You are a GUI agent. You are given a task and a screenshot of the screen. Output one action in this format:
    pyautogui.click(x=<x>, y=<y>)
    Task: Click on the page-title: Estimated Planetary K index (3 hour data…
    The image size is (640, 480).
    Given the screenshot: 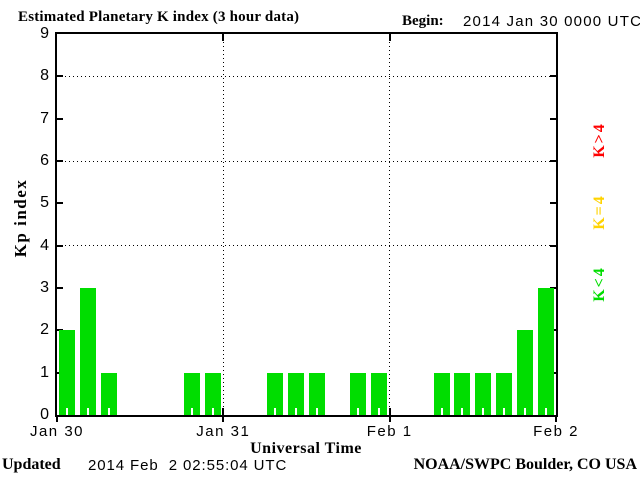 What is the action you would take?
    pyautogui.click(x=159, y=17)
    